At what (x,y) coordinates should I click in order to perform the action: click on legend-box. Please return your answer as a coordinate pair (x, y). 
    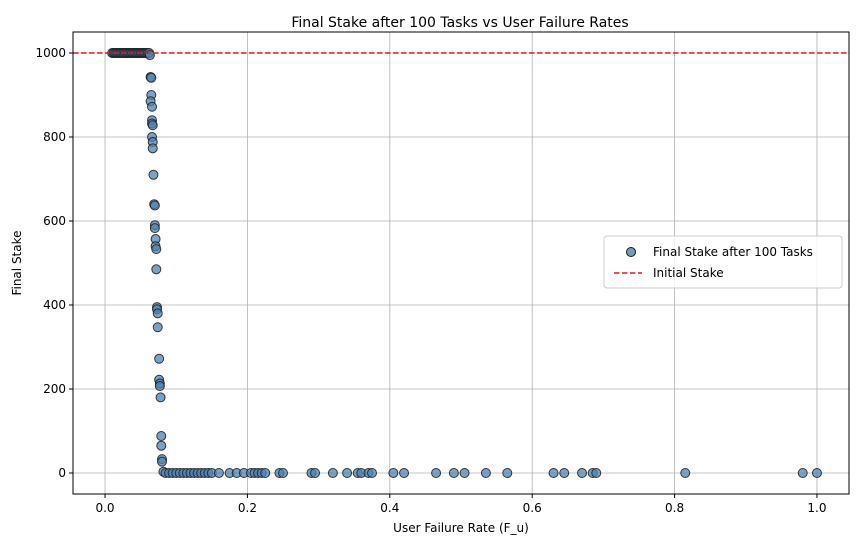
    Looking at the image, I should click on (723, 262).